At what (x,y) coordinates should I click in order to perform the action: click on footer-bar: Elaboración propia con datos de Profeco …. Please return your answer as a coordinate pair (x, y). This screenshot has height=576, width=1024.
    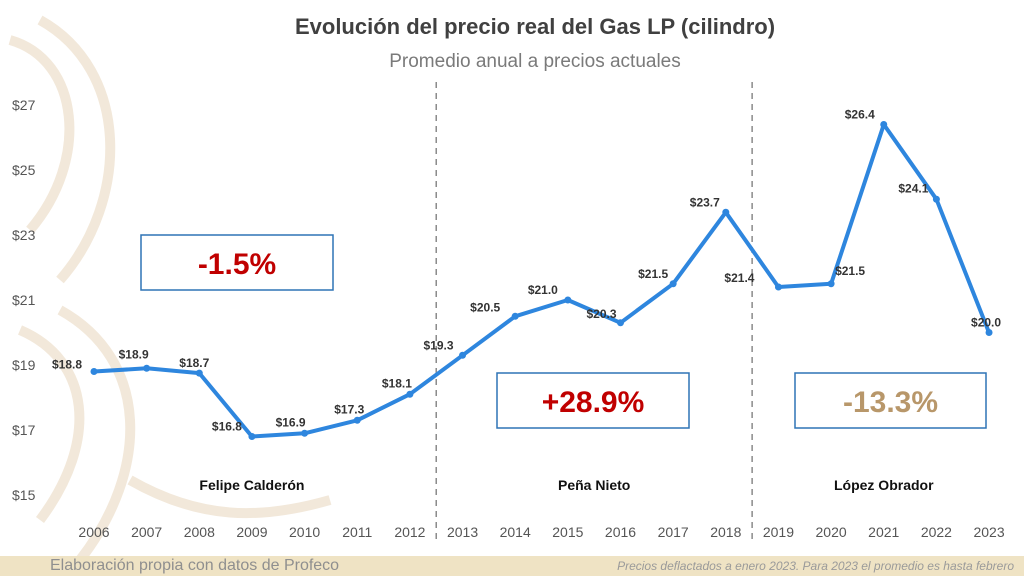
    Looking at the image, I should click on (512, 566).